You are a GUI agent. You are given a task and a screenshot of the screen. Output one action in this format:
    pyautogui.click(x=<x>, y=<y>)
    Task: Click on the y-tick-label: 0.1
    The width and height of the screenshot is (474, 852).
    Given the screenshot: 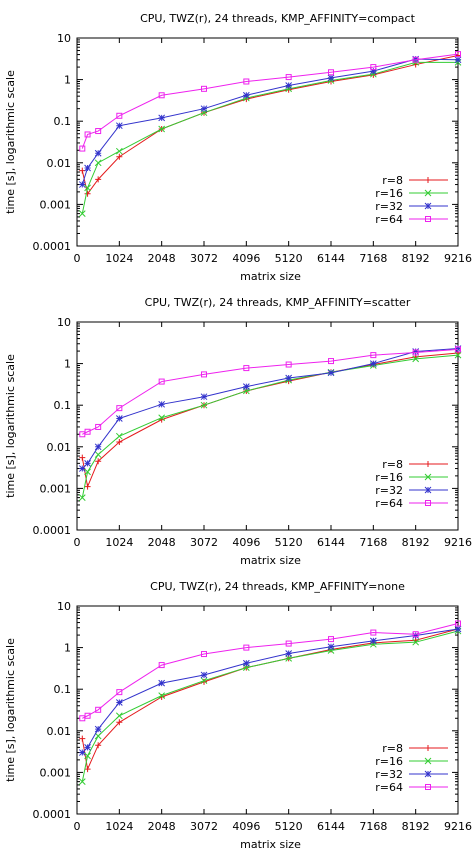 What is the action you would take?
    pyautogui.click(x=63, y=689)
    